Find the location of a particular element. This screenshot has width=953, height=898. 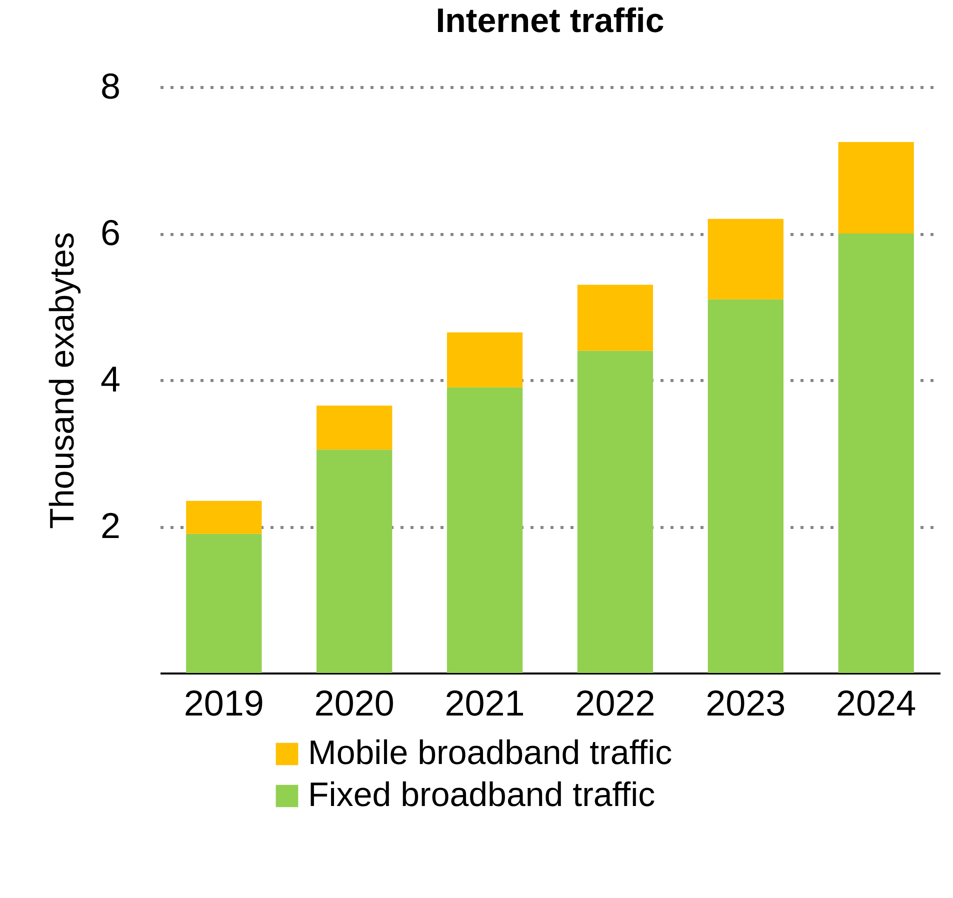

x-tick-label: 2023 is located at coordinates (746, 703).